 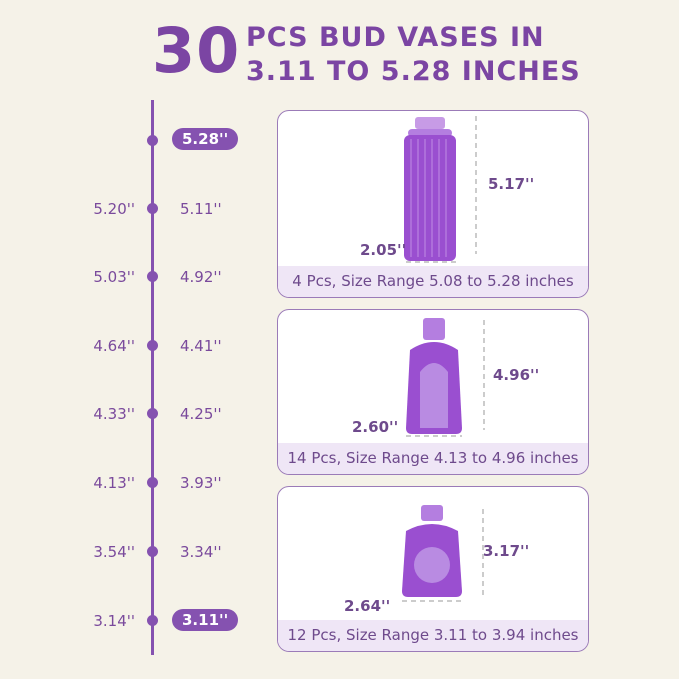 I want to click on width-dimension: 2.05'', so click(x=383, y=250).